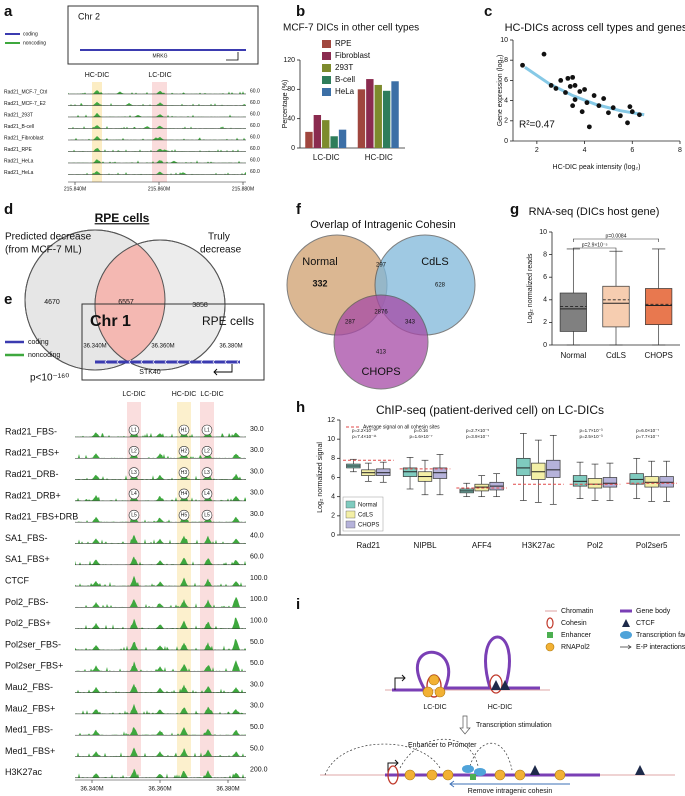  I want to click on legend-label: HeLa, so click(345, 91).